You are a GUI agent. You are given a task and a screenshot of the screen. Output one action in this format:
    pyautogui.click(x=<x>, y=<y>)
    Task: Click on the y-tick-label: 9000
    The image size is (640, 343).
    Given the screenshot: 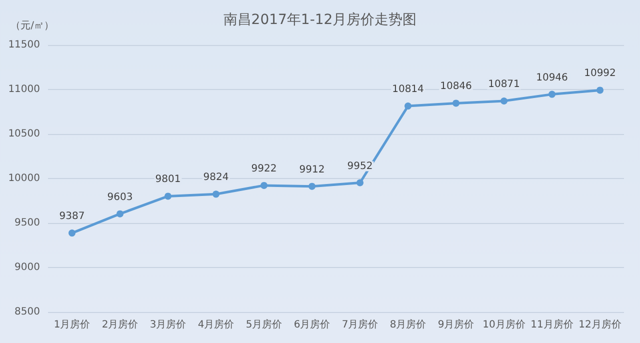 What is the action you would take?
    pyautogui.click(x=27, y=267)
    